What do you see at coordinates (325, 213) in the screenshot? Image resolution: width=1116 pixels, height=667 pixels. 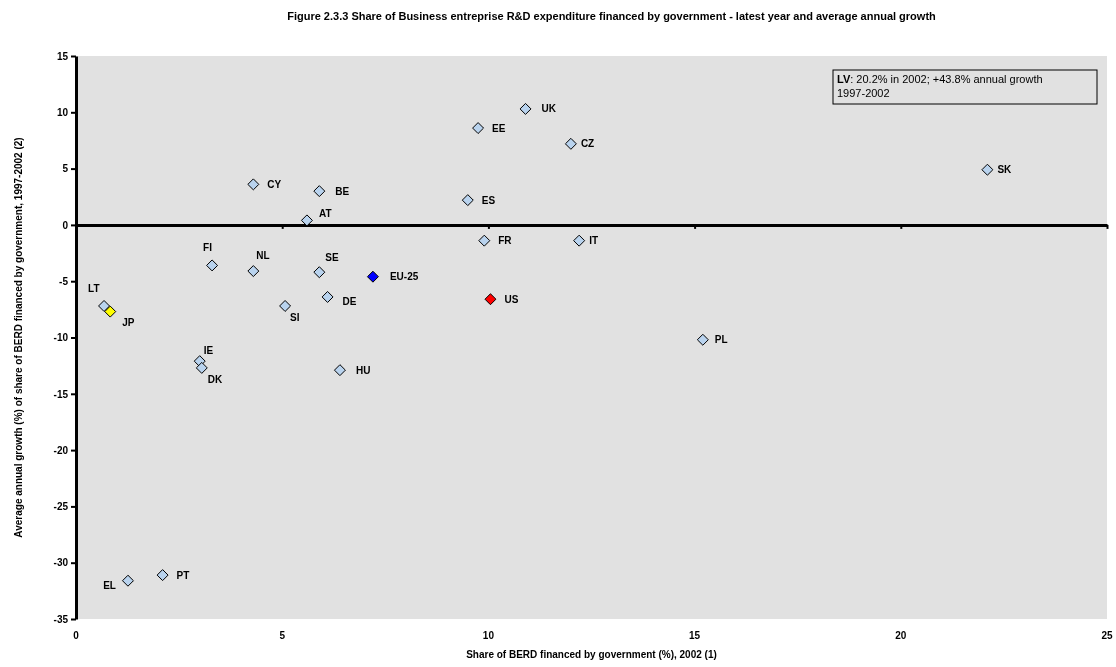 I see `annotation: AT` at bounding box center [325, 213].